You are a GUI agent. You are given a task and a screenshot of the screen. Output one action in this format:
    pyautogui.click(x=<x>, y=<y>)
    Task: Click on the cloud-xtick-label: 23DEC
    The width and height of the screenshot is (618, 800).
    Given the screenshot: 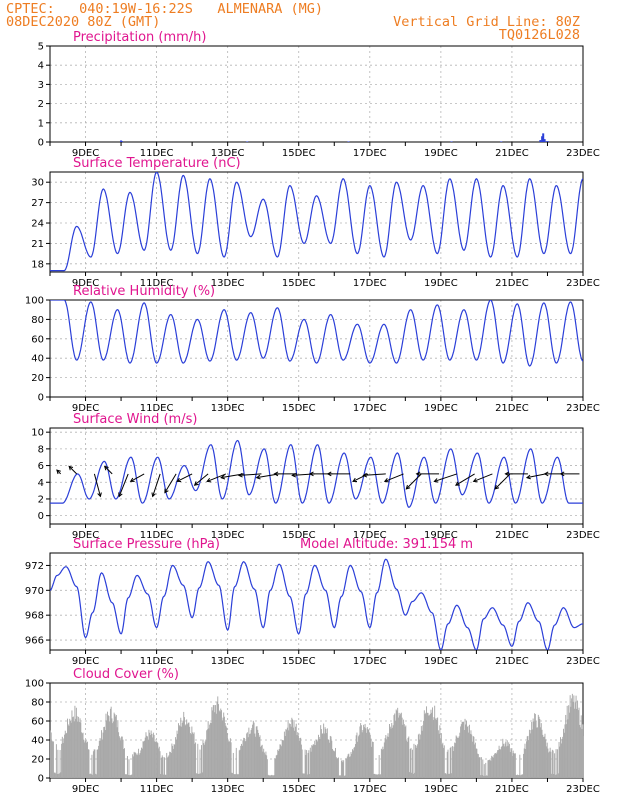 What is the action you would take?
    pyautogui.click(x=583, y=789)
    